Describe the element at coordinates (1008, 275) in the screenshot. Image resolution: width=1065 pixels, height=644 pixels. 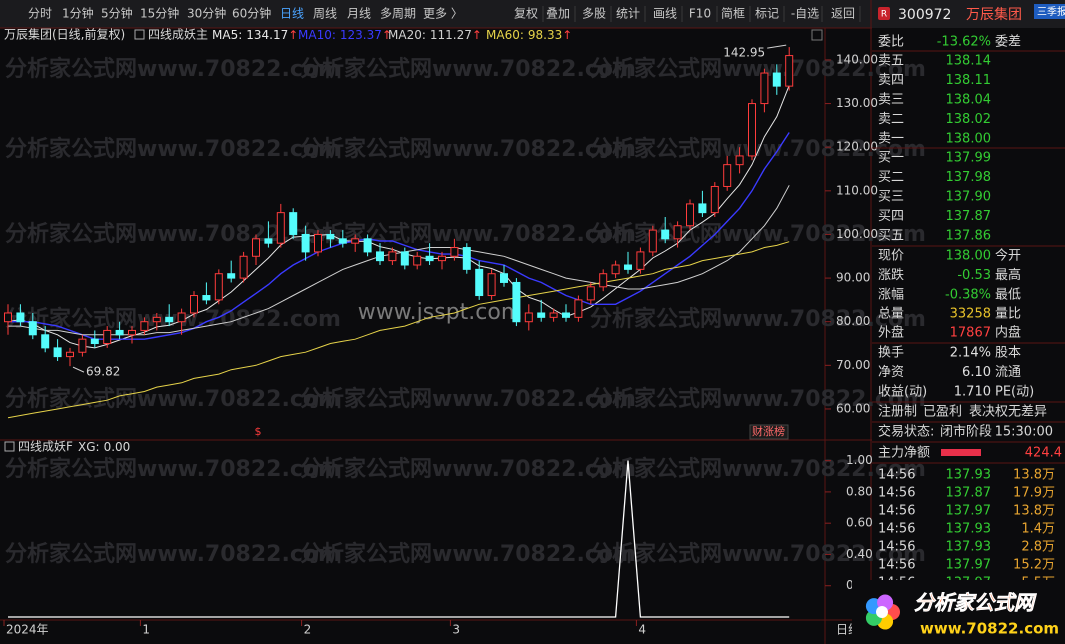
I see `stat-label: 最高` at that location.